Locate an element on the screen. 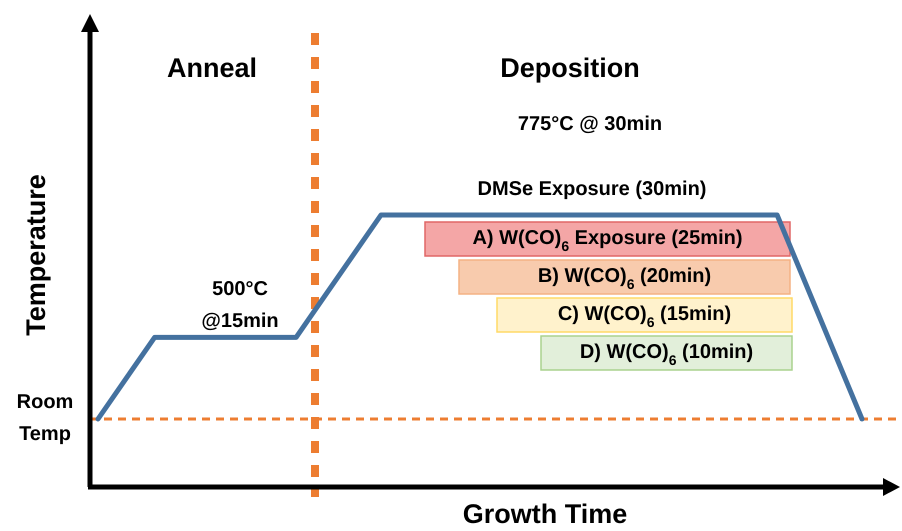 This screenshot has width=902, height=531. ref-line-label: Room Temp is located at coordinates (45, 418).